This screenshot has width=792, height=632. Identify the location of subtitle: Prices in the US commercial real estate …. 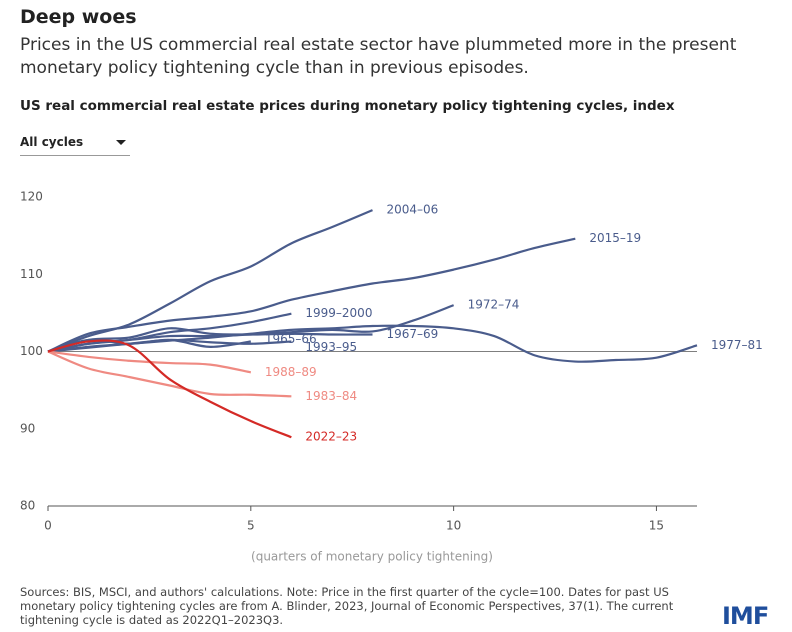
(378, 56).